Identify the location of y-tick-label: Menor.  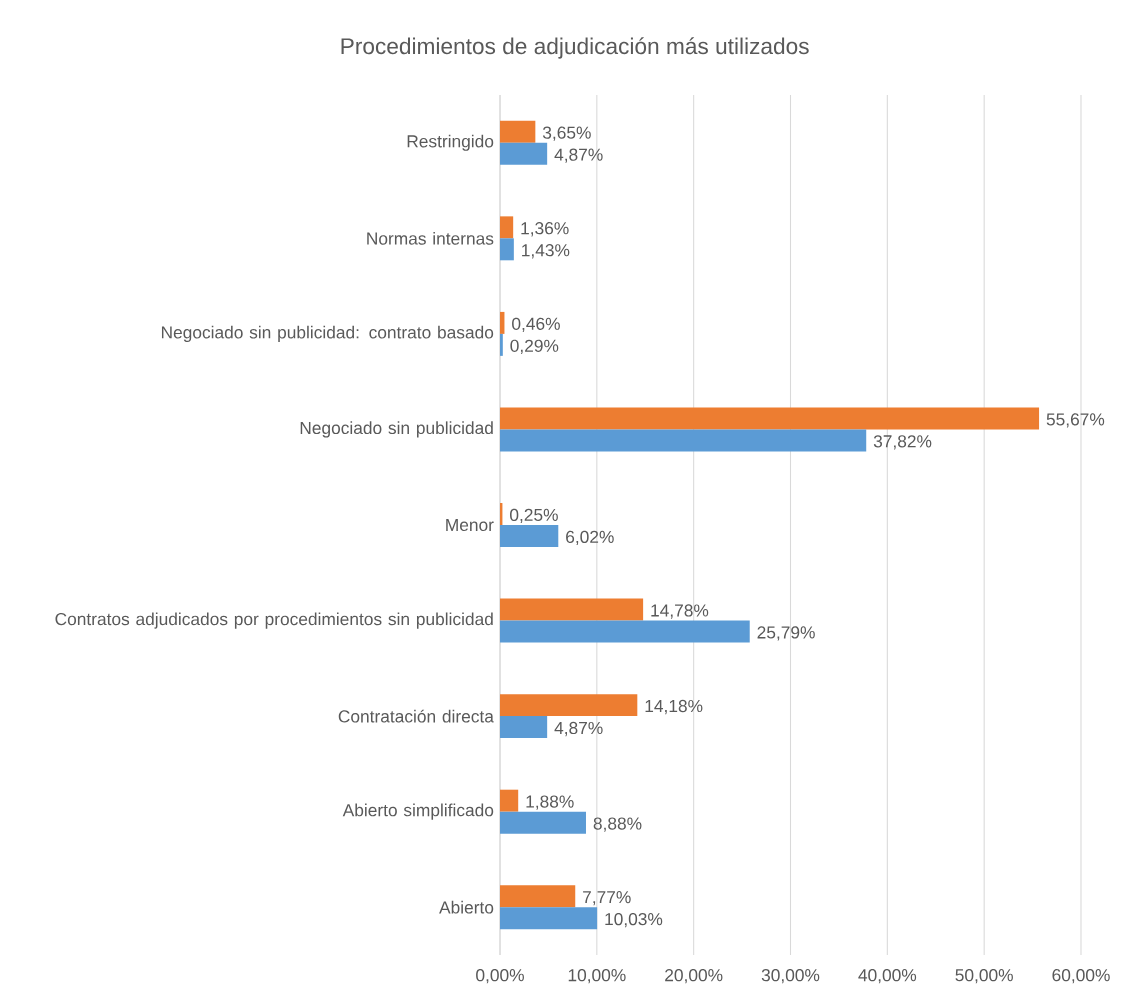
(470, 524).